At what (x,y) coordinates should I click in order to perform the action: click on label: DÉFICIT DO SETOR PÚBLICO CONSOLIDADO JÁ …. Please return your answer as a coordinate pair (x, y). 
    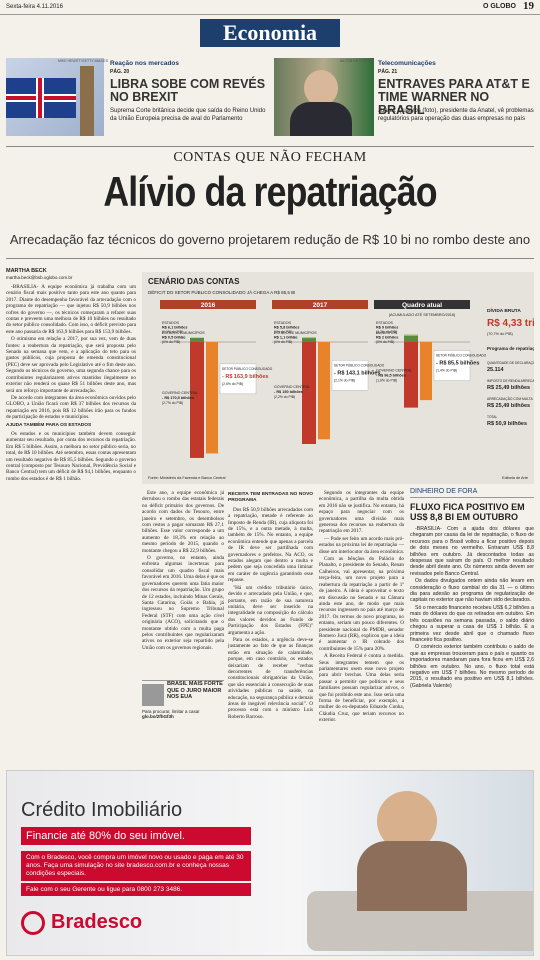
    Looking at the image, I should click on (221, 292).